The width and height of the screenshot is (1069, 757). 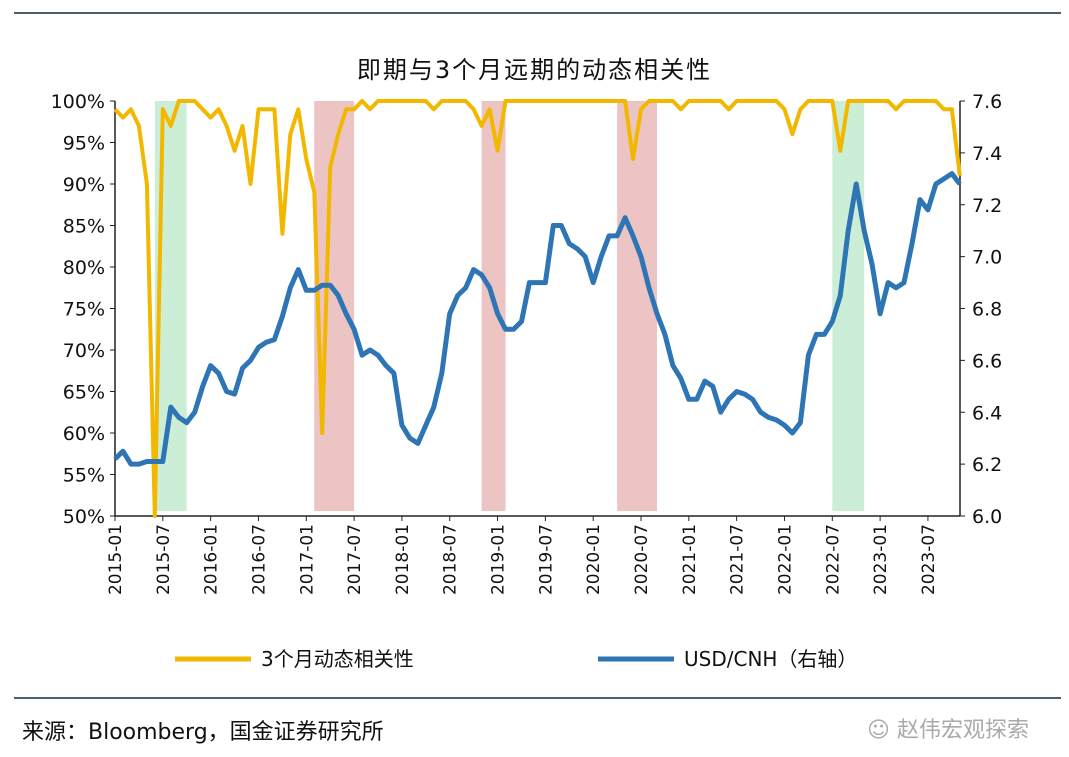 I want to click on x-tick-label: 2020-07, so click(x=642, y=559).